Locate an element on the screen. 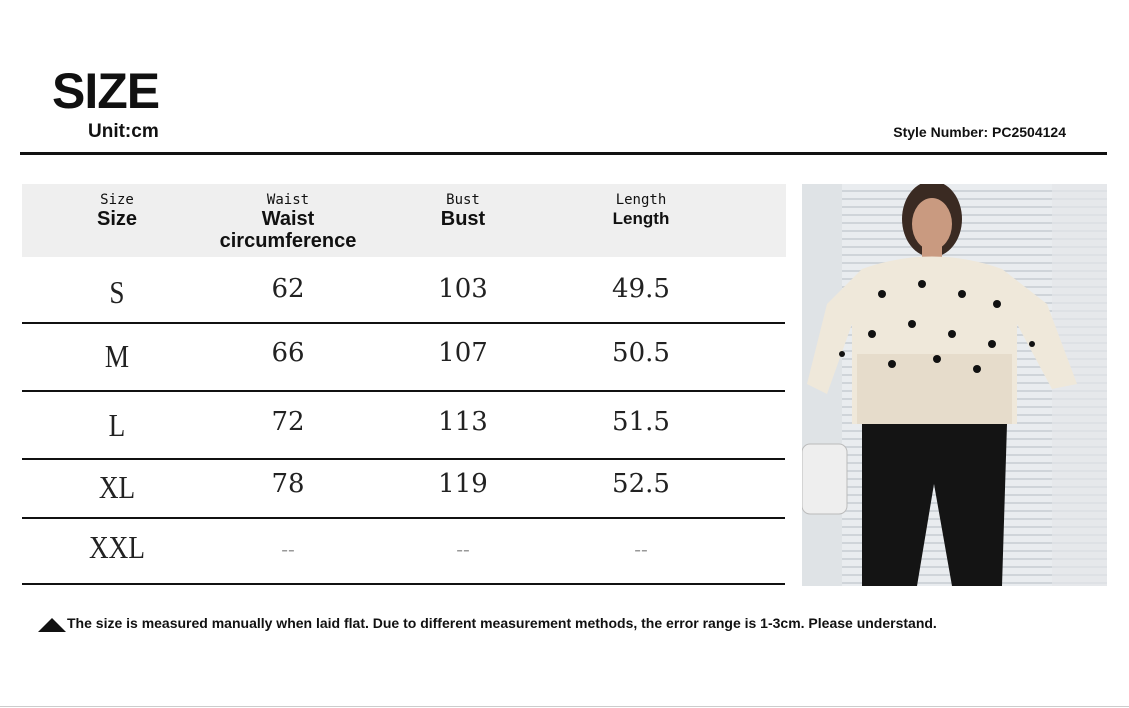 Image resolution: width=1129 pixels, height=708 pixels. column-header-size: Size Size is located at coordinates (117, 207).